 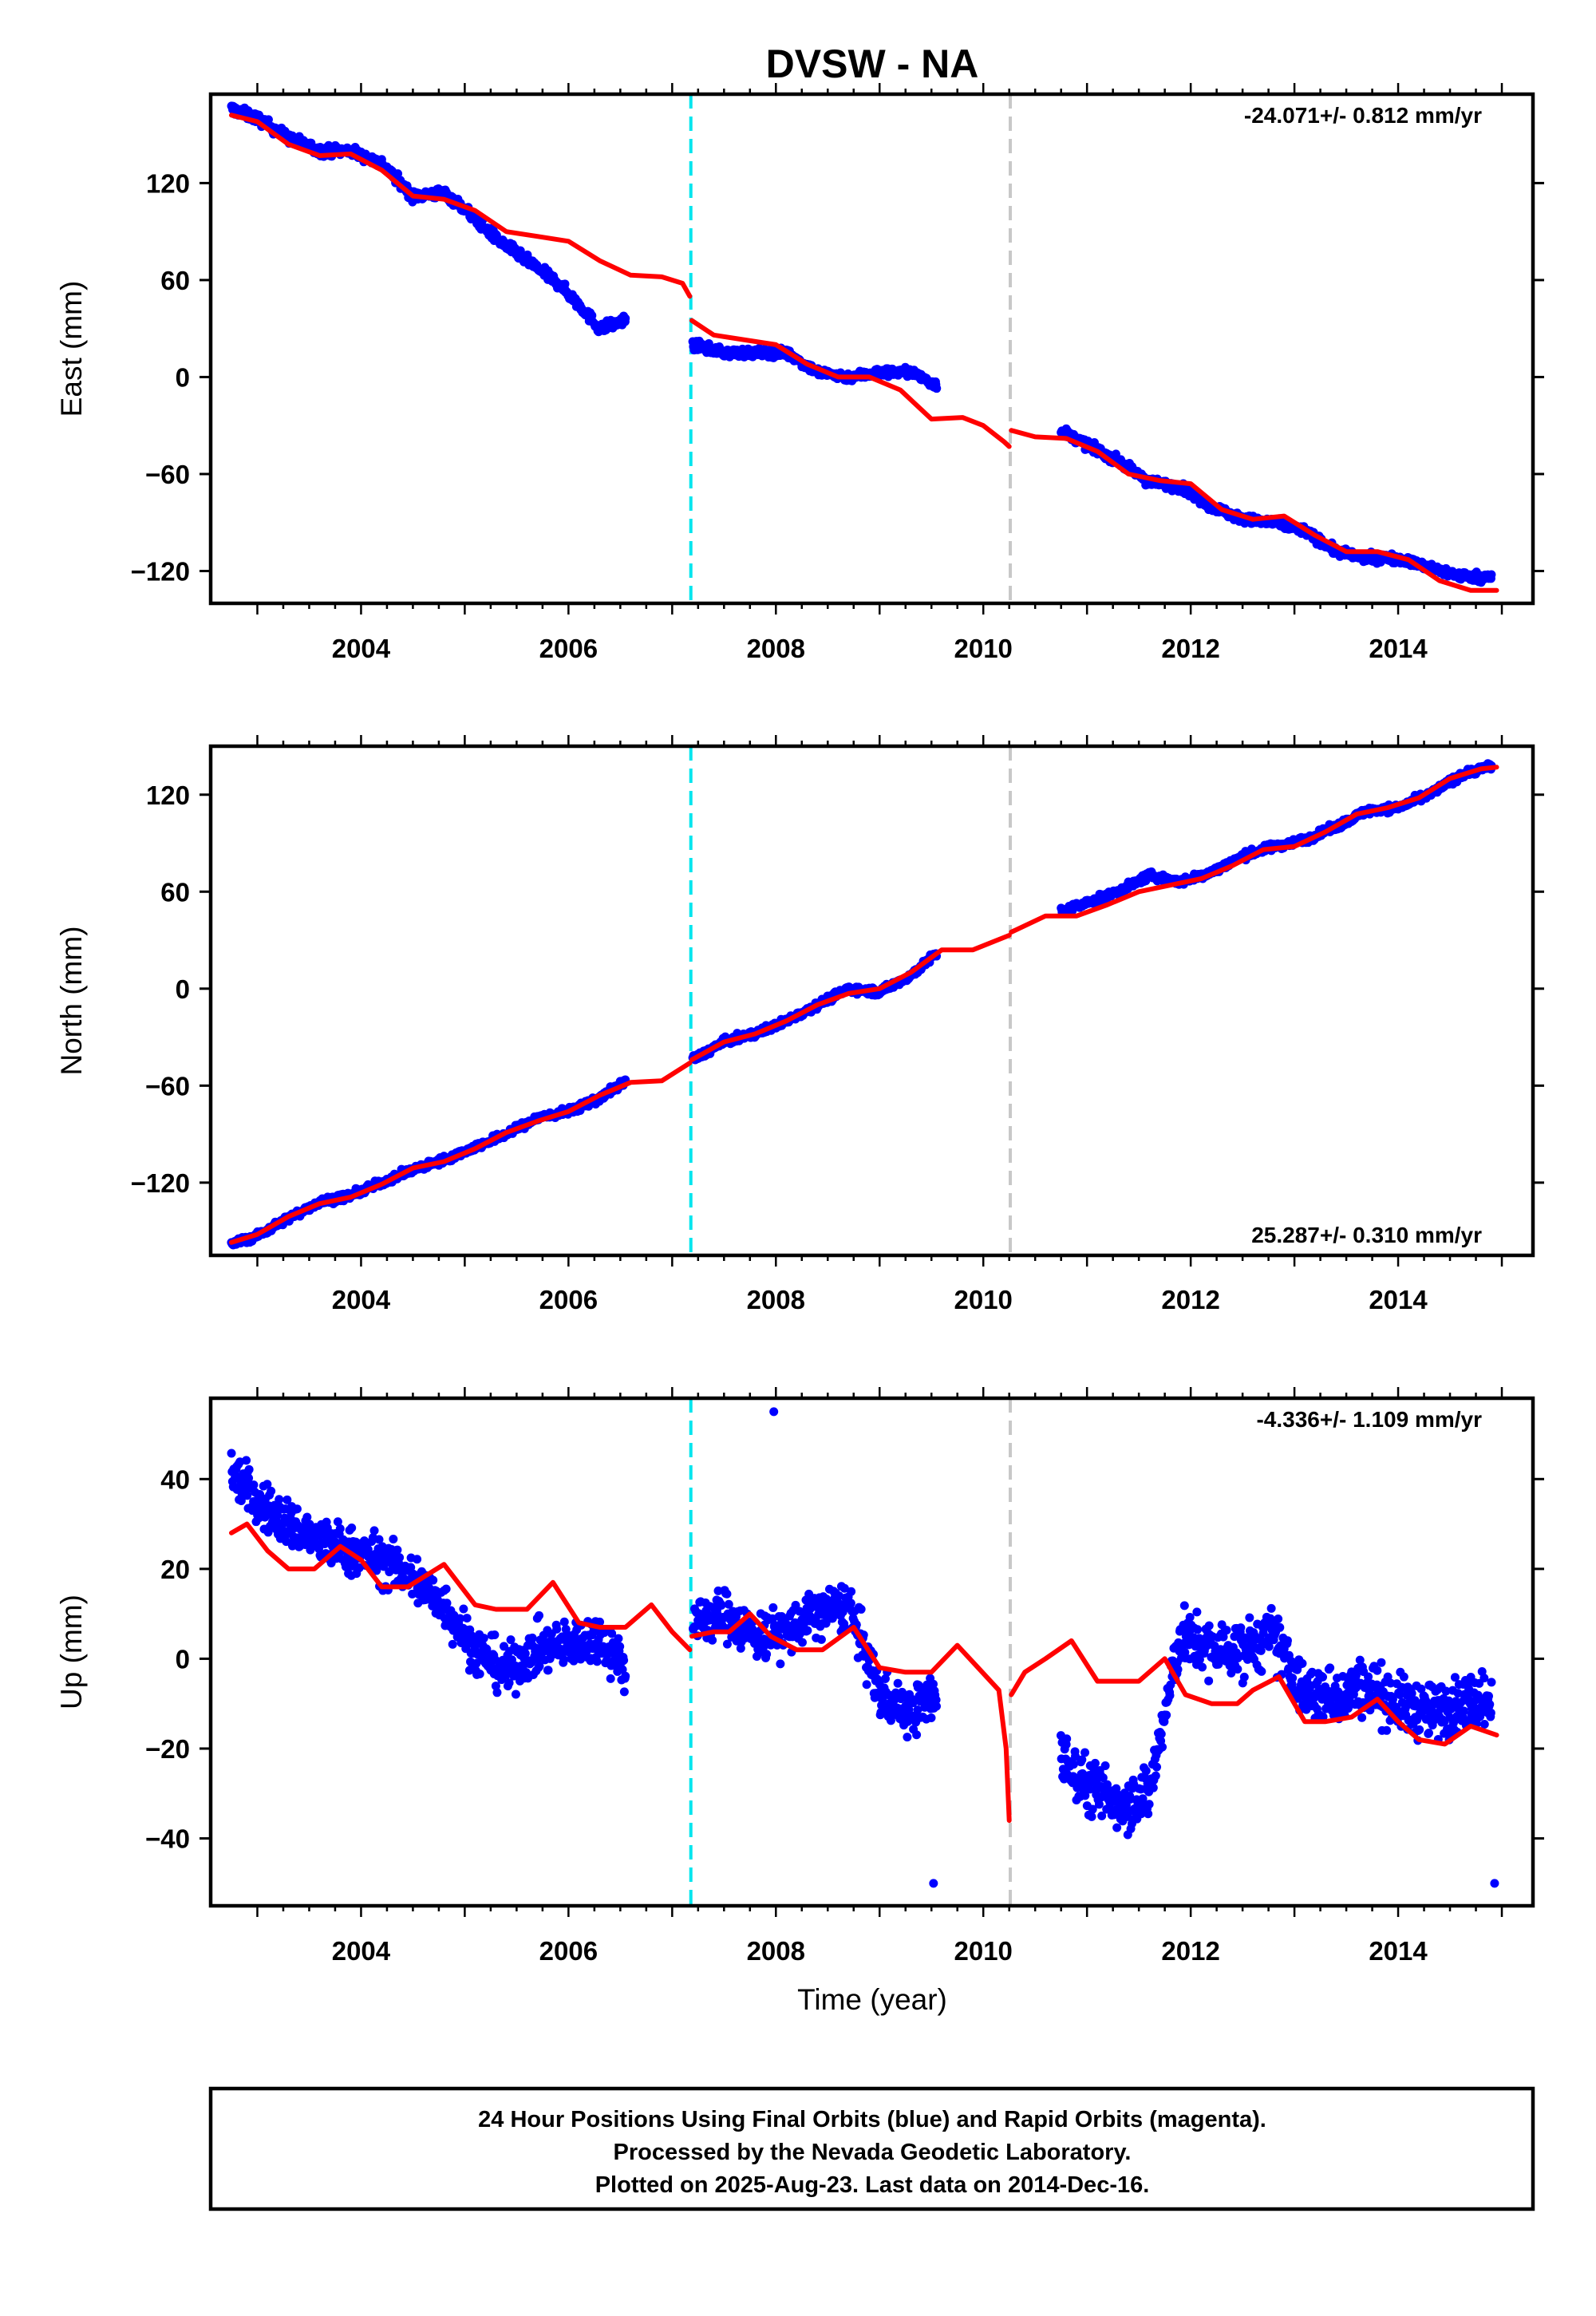 What do you see at coordinates (861, 1644) in the screenshot?
I see `observation-points` at bounding box center [861, 1644].